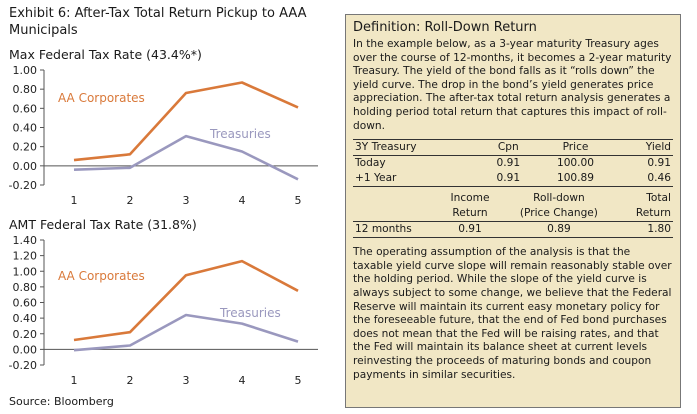  I want to click on table-header-cell: Income, so click(470, 198).